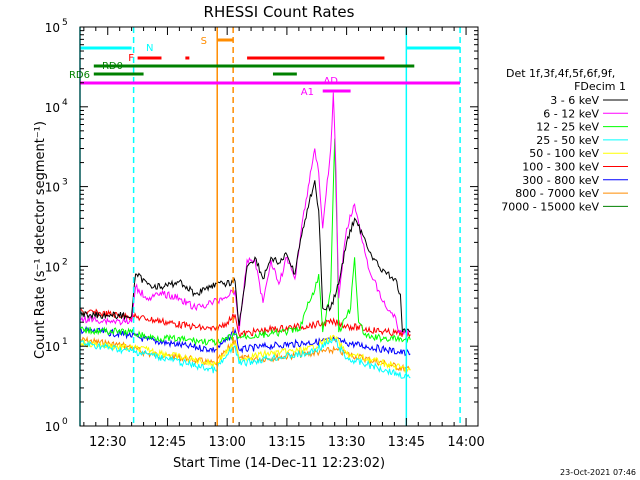 The image size is (640, 480). I want to click on flag-label: F, so click(131, 58).